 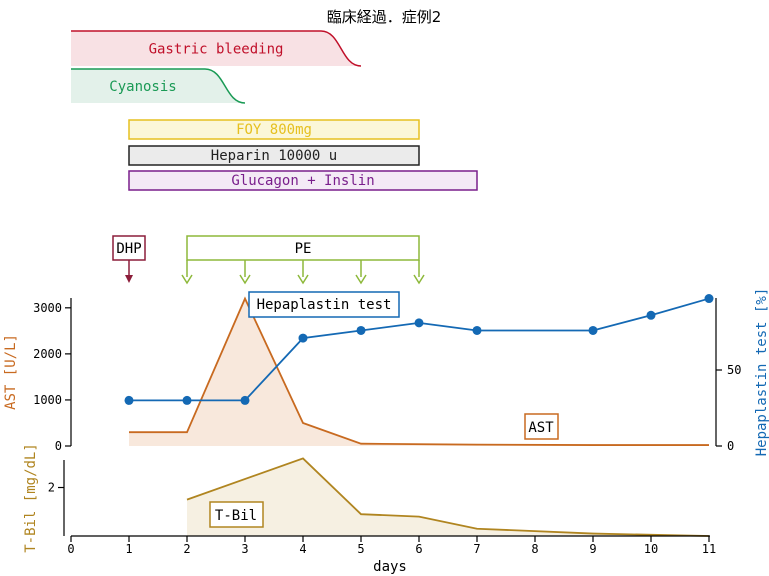 I want to click on tbil-annotation: T-Bil, so click(x=236, y=516).